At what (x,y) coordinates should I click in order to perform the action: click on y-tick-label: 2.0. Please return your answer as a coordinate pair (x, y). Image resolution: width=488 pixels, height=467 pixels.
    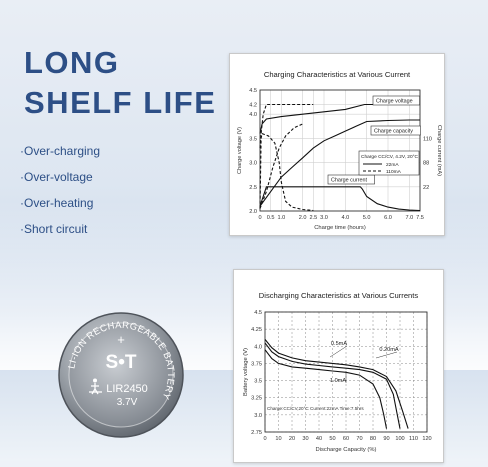
    Looking at the image, I should click on (253, 212).